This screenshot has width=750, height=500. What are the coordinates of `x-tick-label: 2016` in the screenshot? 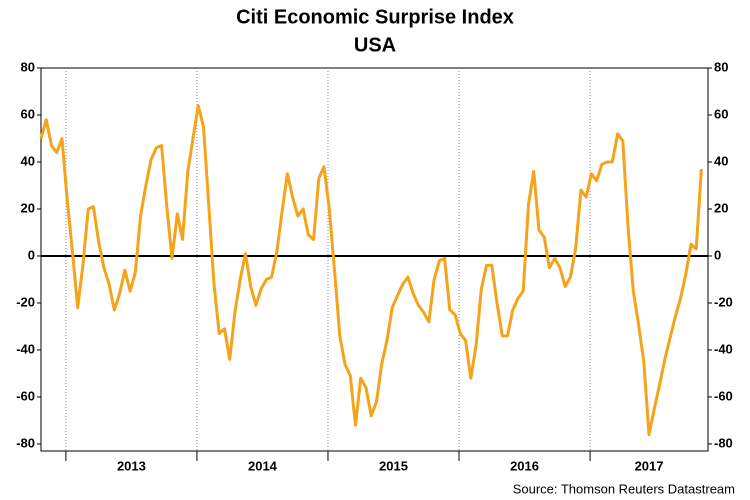 It's located at (524, 465).